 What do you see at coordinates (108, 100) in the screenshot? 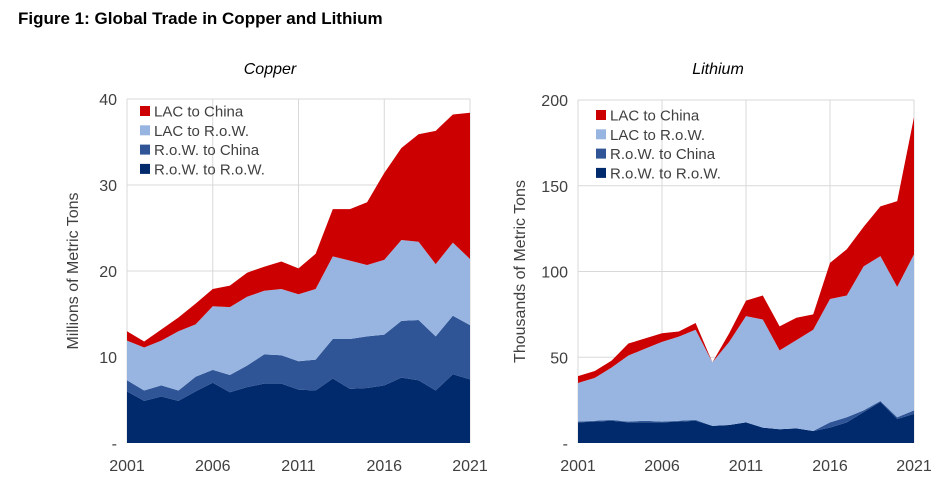
I see `y-tick-label: 40` at bounding box center [108, 100].